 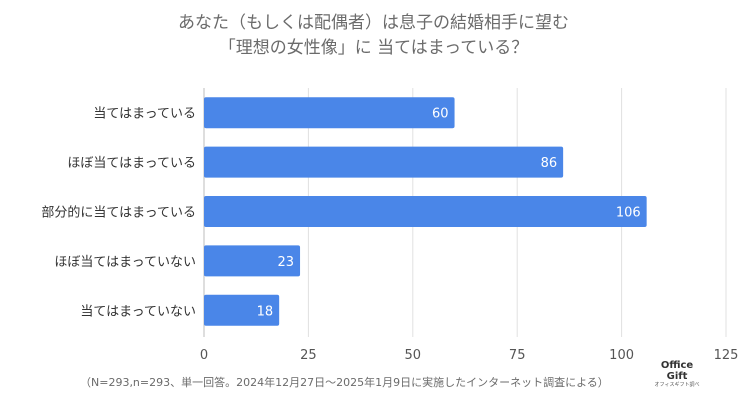 I want to click on chart-title-line-2: 「理想の女性像」に 当てはまっている？, so click(x=373, y=48).